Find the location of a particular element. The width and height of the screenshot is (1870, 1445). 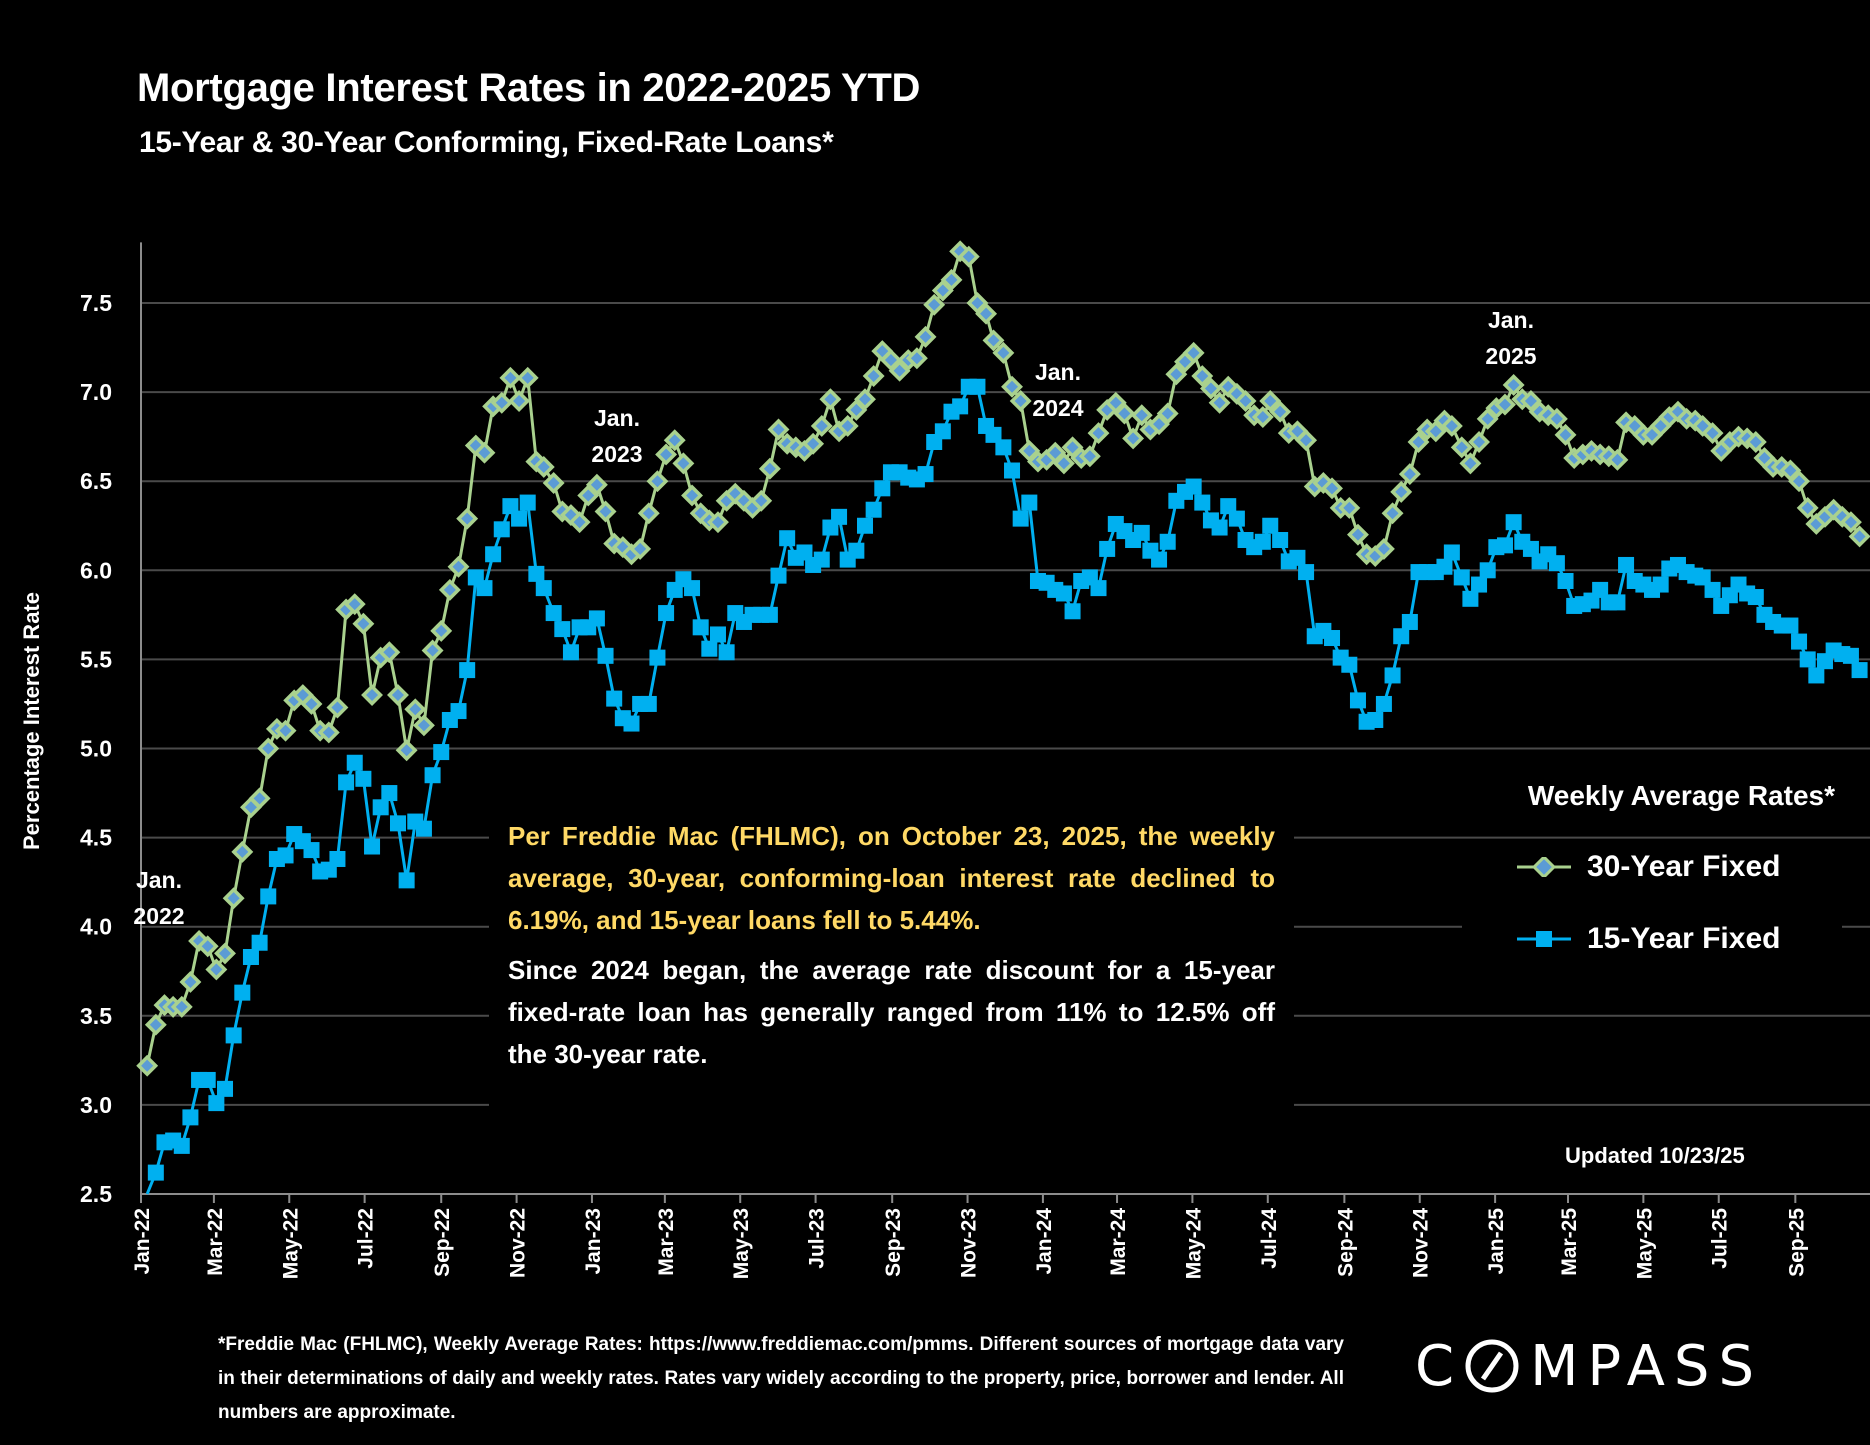

x-tick-label: Mar-24 is located at coordinates (1118, 1242).